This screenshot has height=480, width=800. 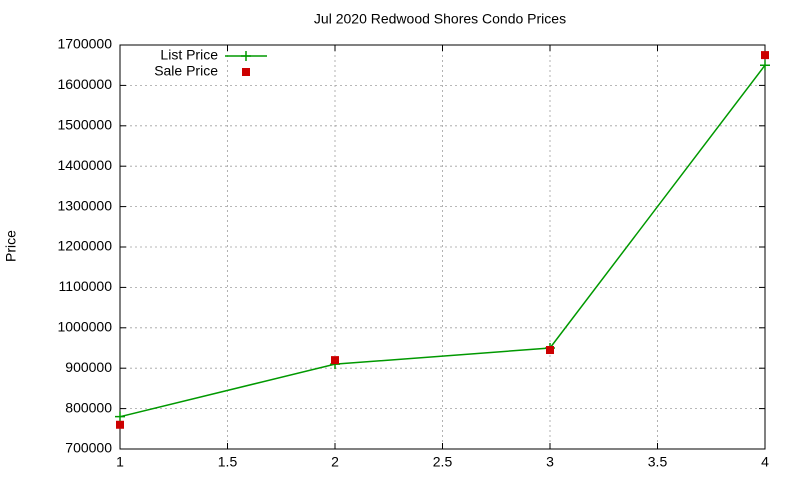 I want to click on x-tick-label: 3.5, so click(x=658, y=462).